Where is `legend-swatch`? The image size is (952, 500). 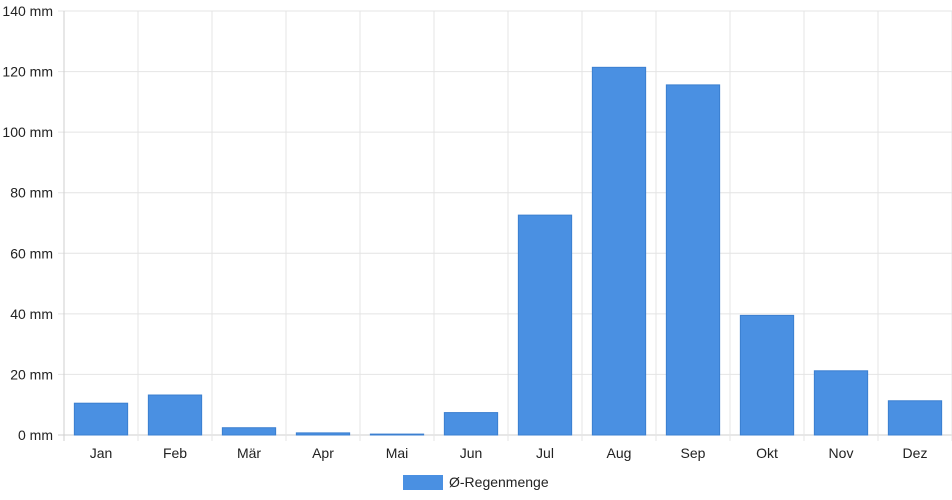 legend-swatch is located at coordinates (423, 482).